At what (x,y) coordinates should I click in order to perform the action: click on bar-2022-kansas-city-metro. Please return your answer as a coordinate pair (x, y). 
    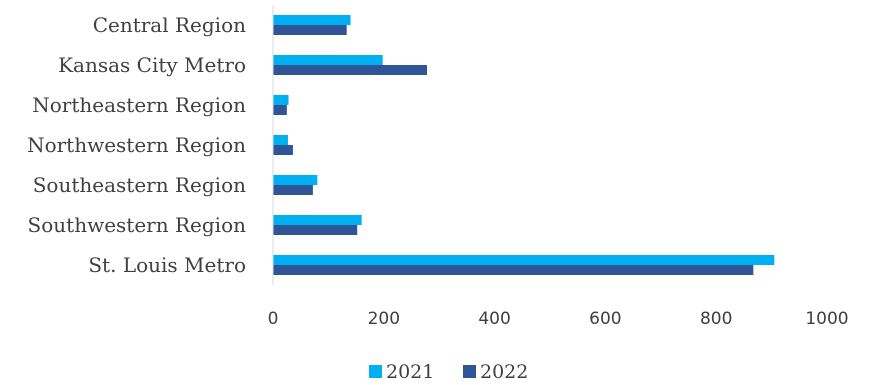
    Looking at the image, I should click on (350, 70).